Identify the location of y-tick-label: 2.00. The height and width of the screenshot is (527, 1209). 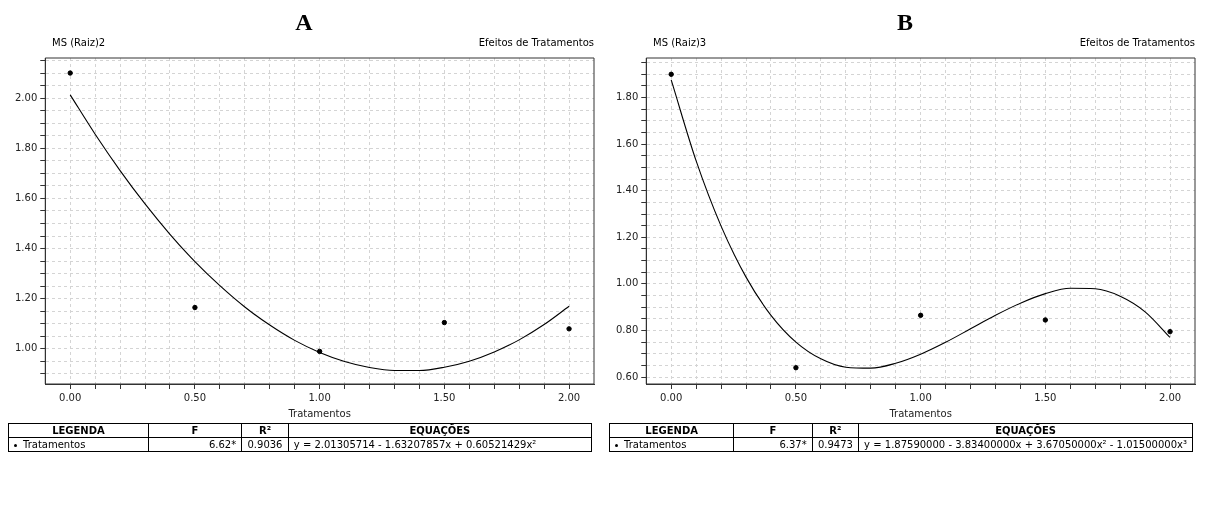
(26, 97).